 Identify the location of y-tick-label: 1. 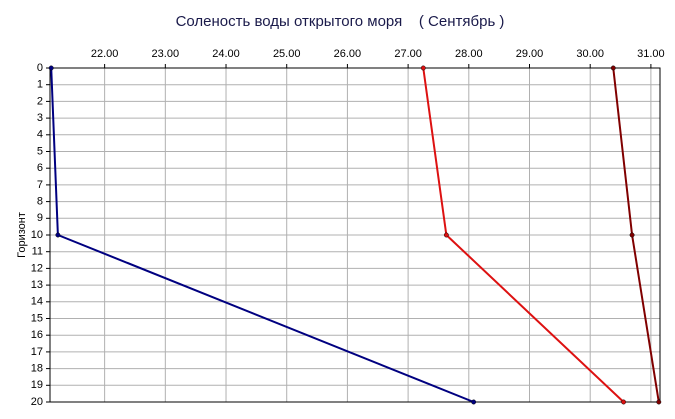
(40, 85).